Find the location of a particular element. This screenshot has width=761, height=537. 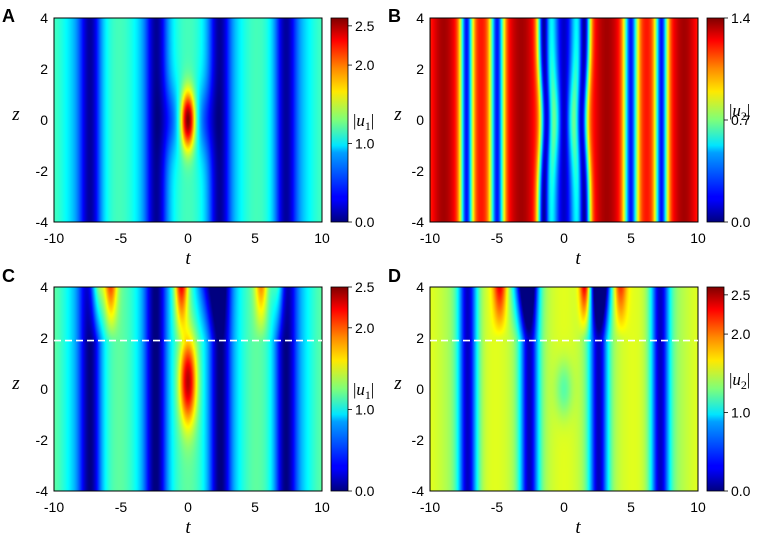

panel-label: B is located at coordinates (394, 16).